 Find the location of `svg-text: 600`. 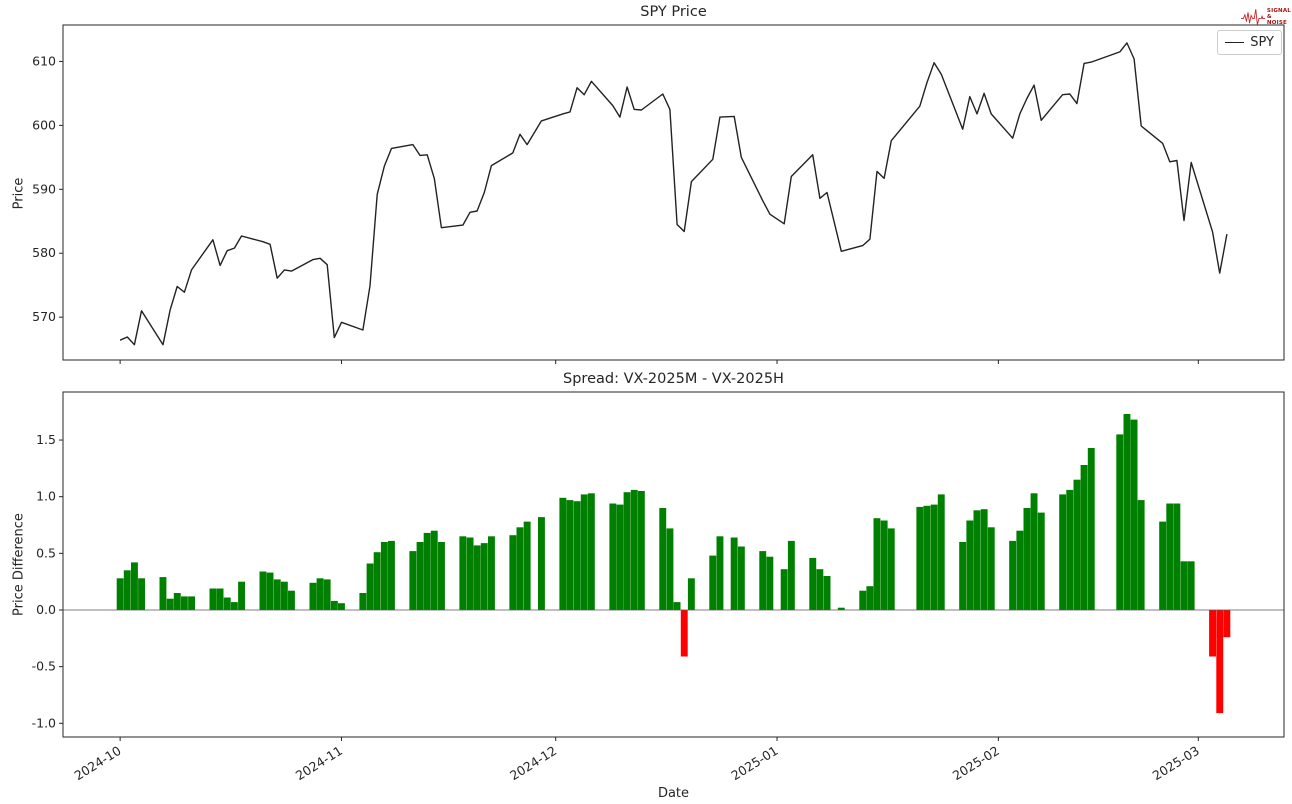

svg-text: 600 is located at coordinates (44, 124).